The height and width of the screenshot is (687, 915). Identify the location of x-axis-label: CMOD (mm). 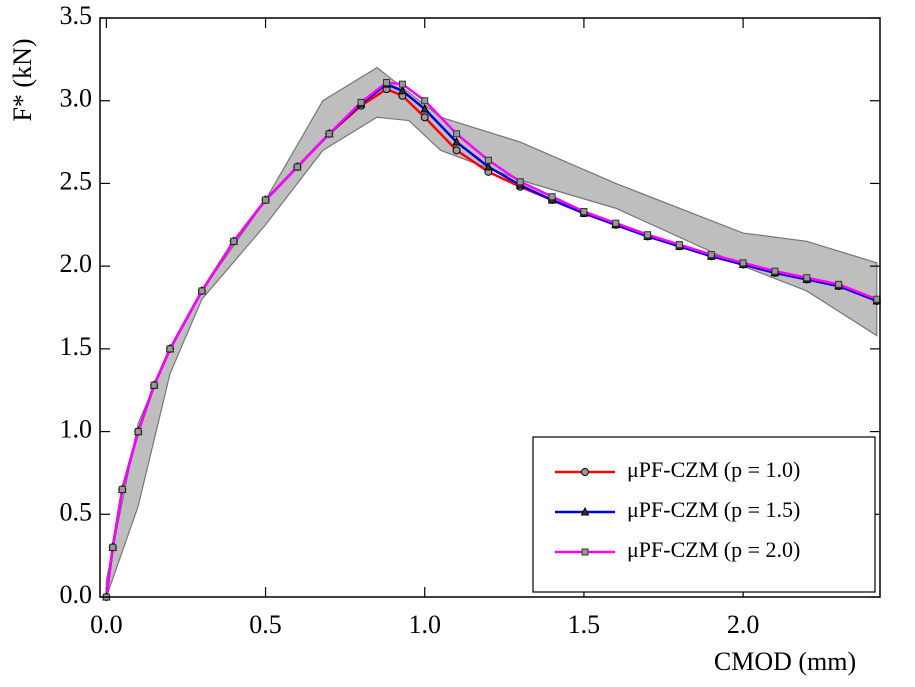
(785, 661).